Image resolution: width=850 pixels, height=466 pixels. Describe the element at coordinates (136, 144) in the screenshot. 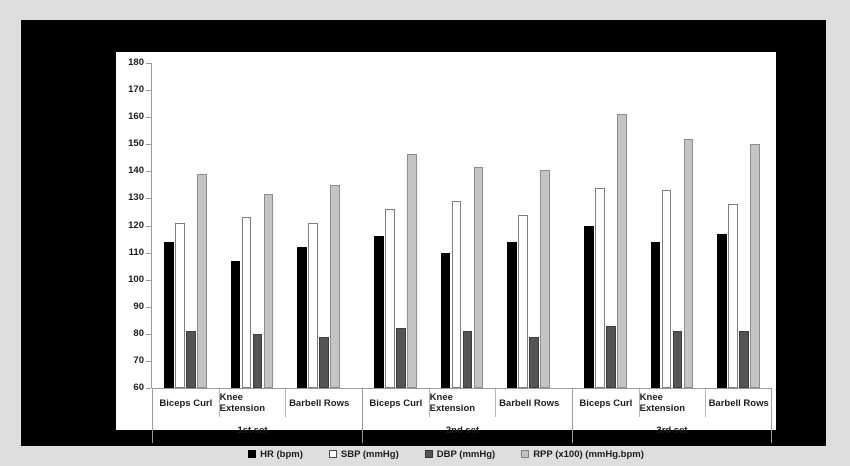

I see `y-axis-tick-label: 150` at that location.